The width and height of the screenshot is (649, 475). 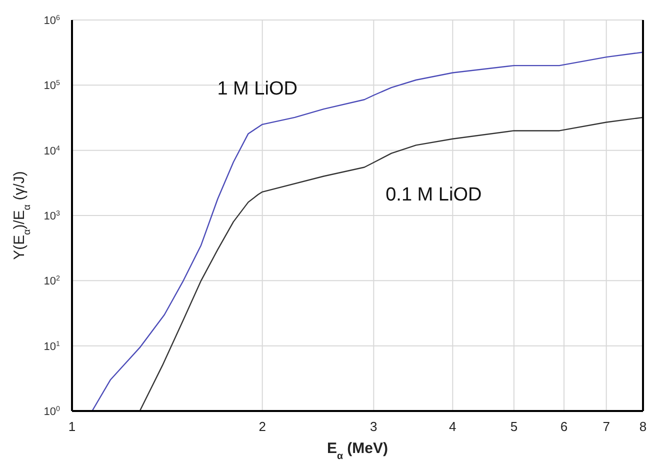 I want to click on y-tick-label: 10$^{0}$, so click(x=52, y=411).